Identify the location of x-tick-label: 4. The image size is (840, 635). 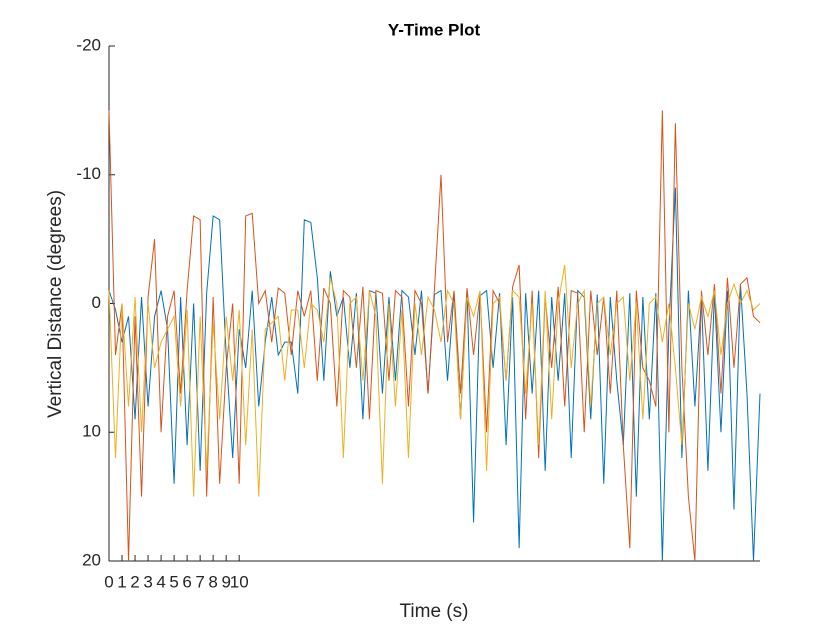
(160, 581).